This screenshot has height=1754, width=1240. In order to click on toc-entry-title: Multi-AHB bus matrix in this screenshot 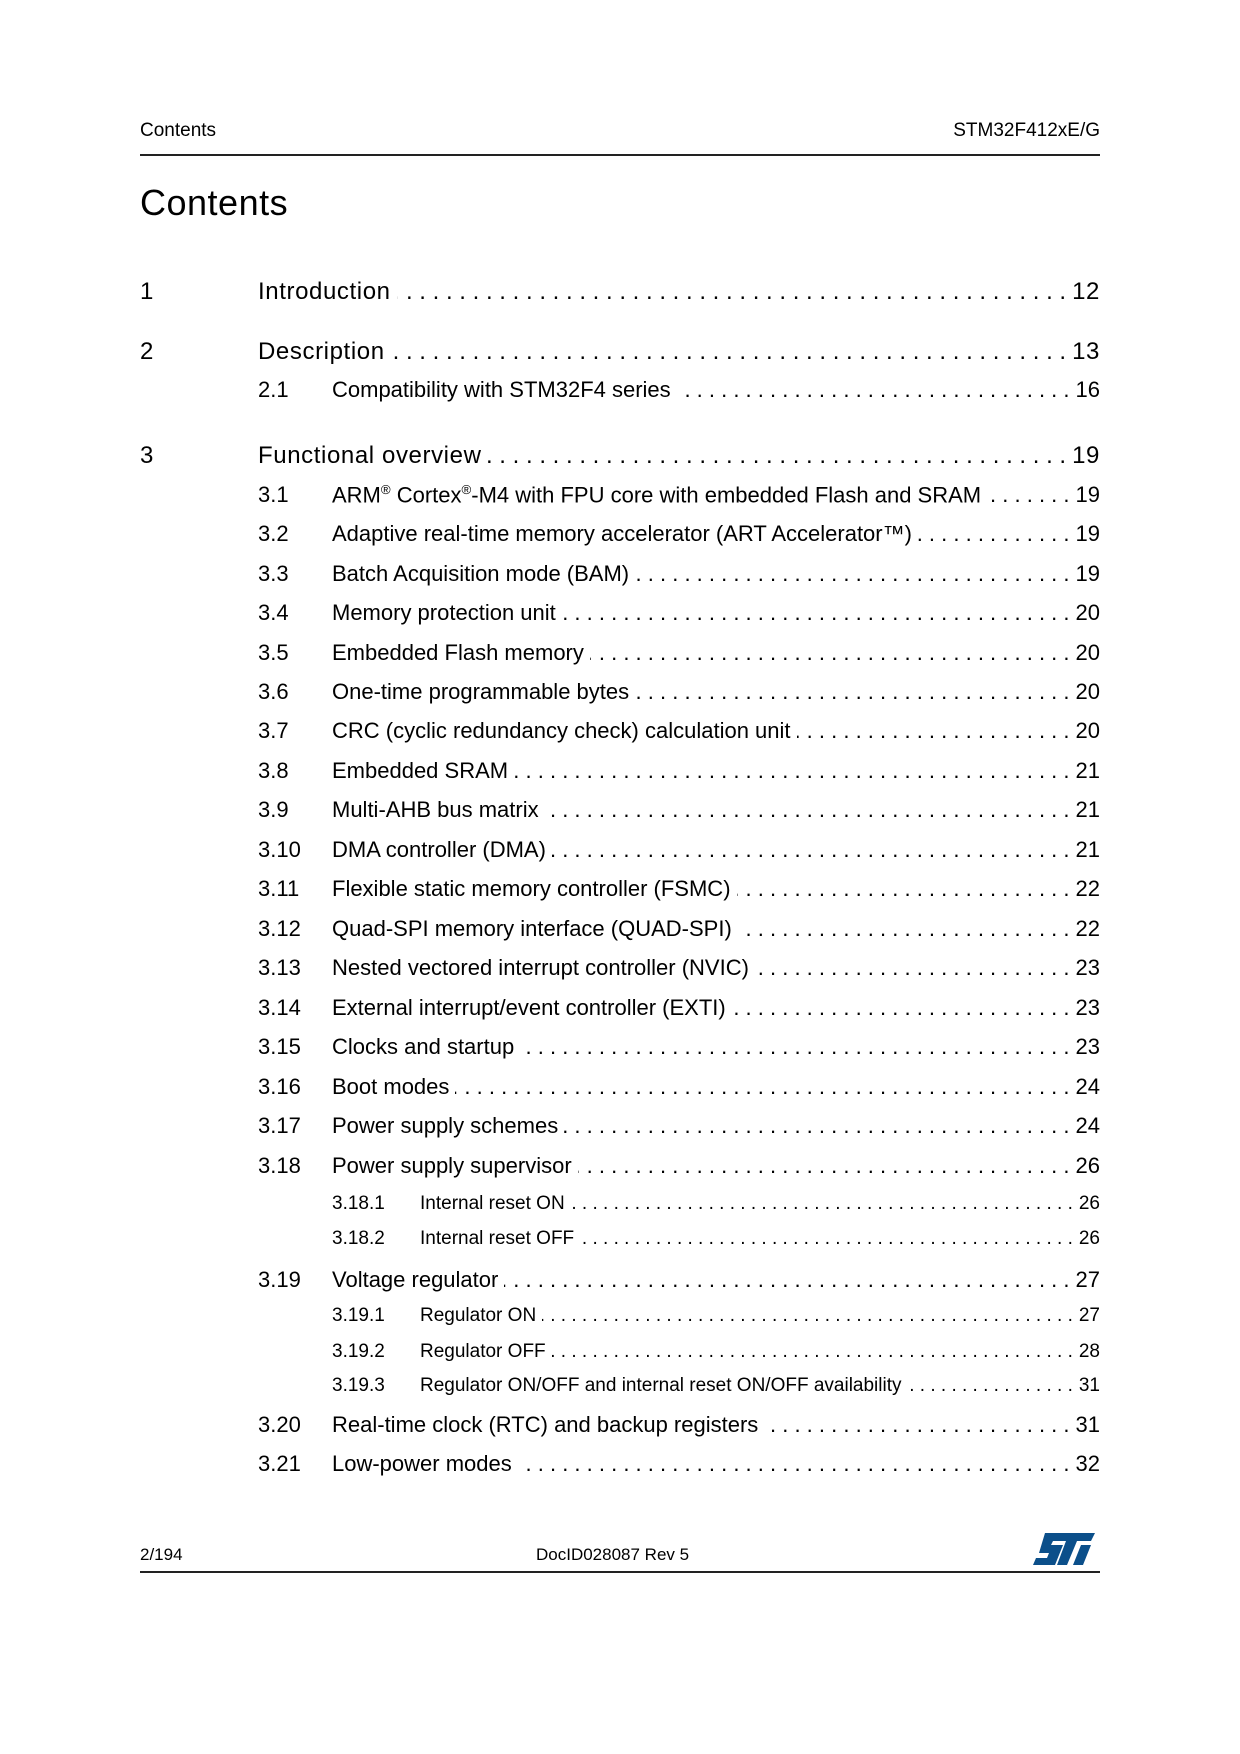, I will do `click(435, 809)`.